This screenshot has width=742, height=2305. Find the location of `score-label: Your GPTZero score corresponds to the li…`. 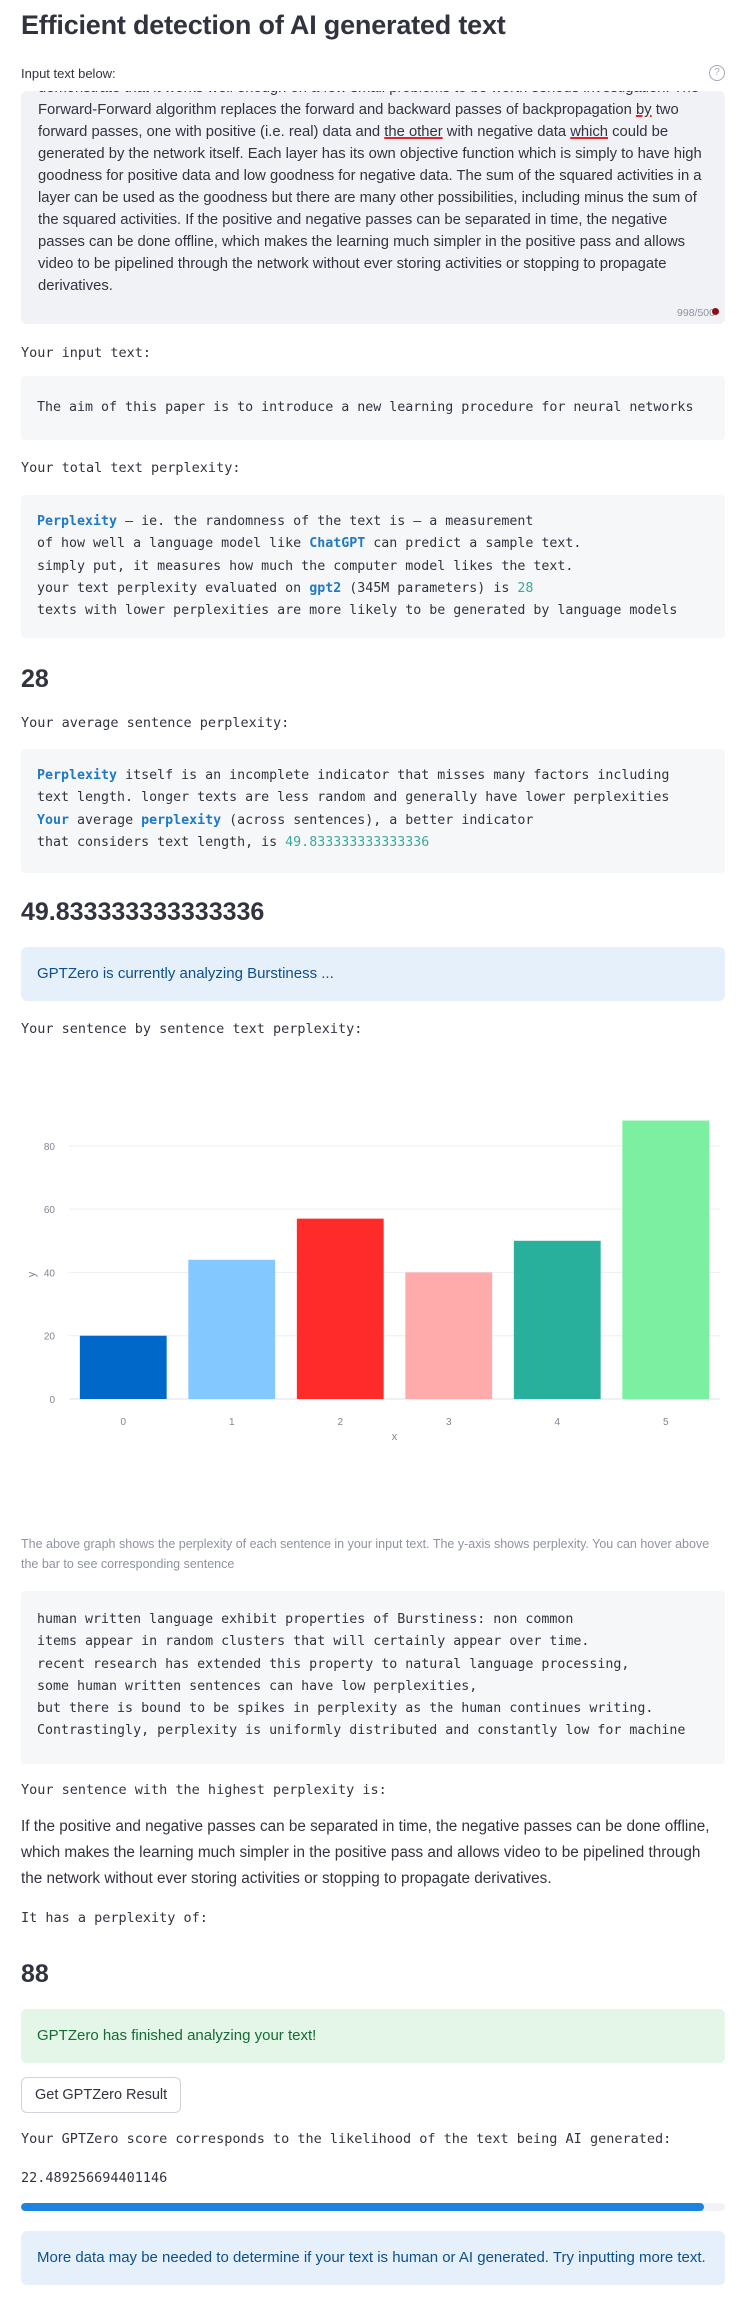

score-label: Your GPTZero score corresponds to the li… is located at coordinates (346, 2139).